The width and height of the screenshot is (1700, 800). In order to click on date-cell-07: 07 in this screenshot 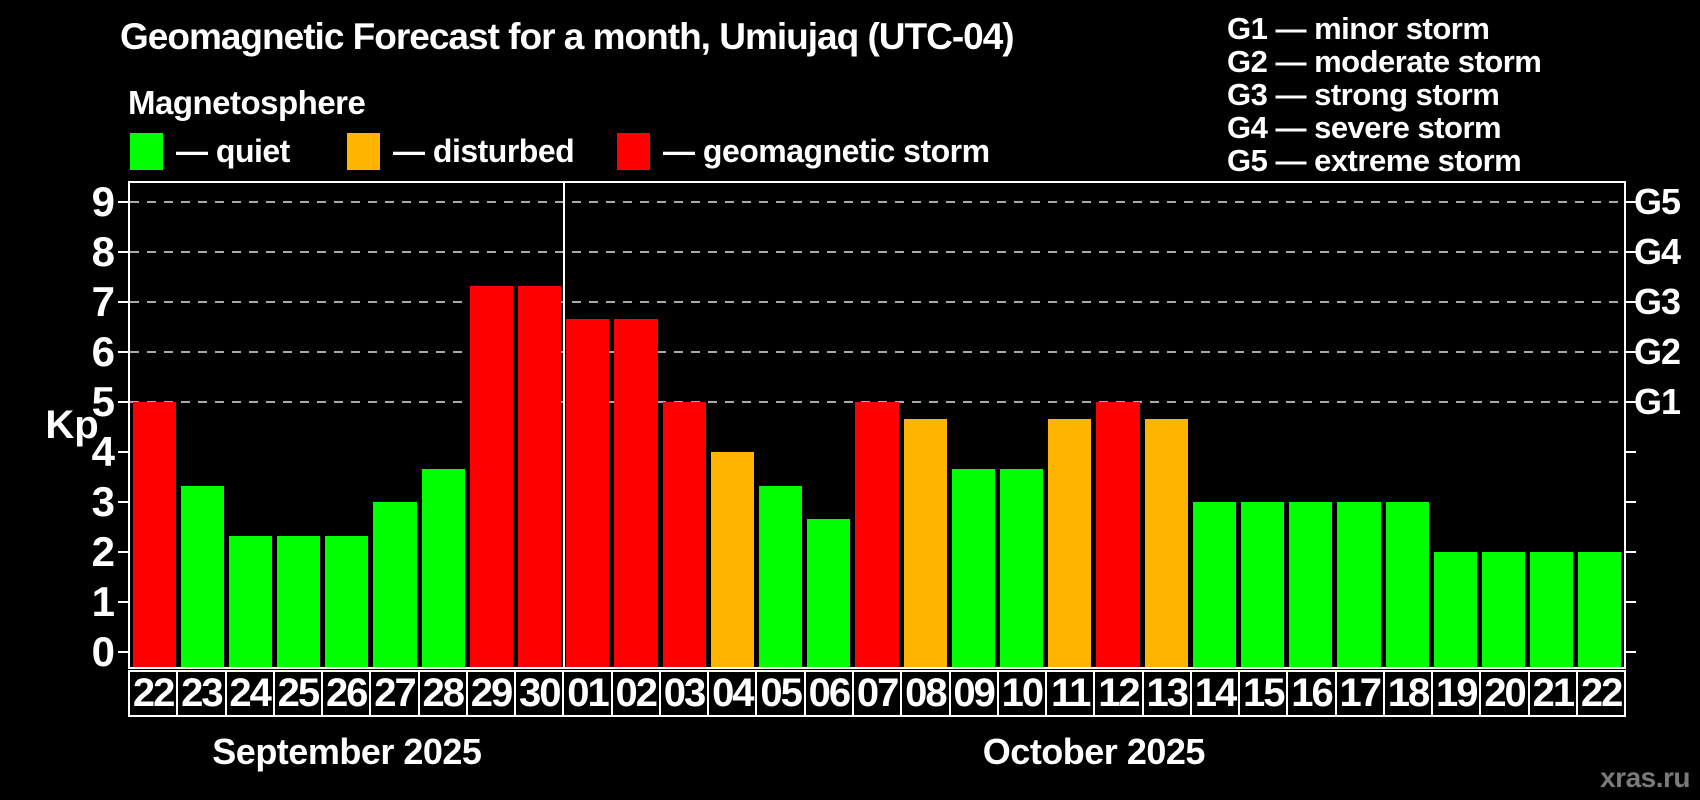, I will do `click(877, 693)`.